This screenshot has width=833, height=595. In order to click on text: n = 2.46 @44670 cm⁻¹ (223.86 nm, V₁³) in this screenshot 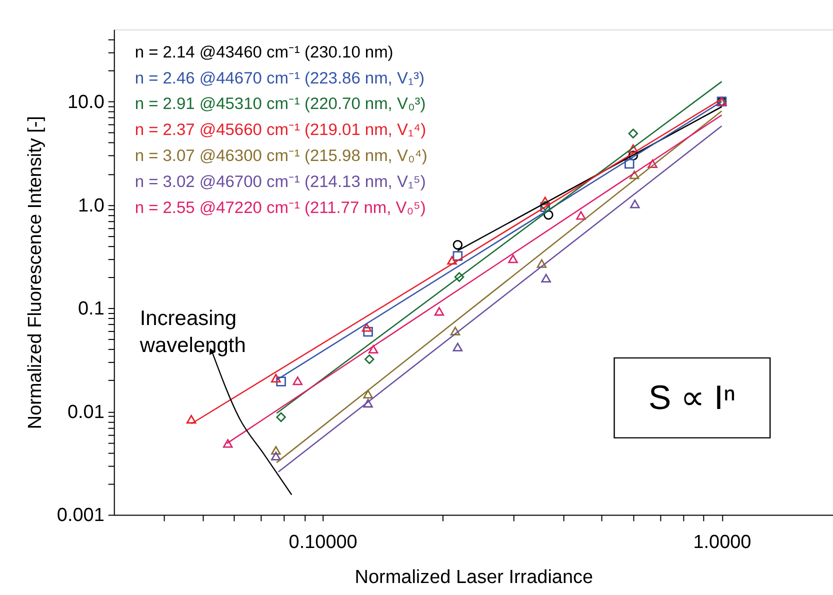, I will do `click(279, 78)`.